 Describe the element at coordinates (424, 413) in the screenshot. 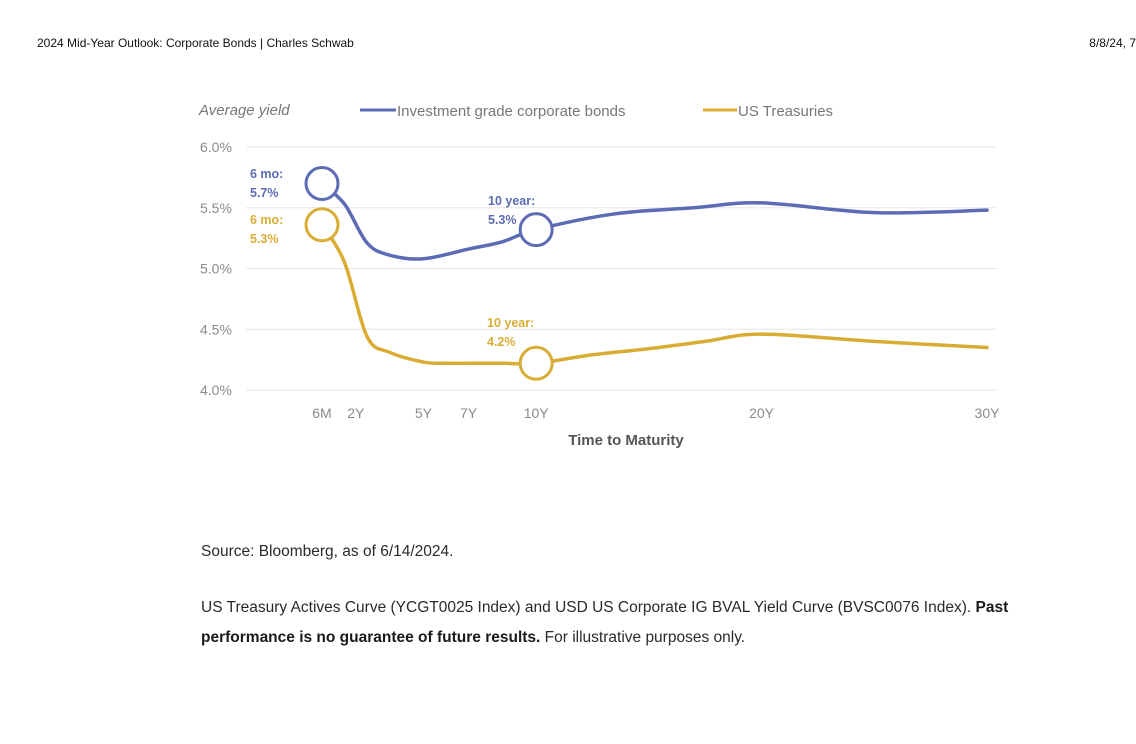

I see `x-tick-label: 5Y` at that location.